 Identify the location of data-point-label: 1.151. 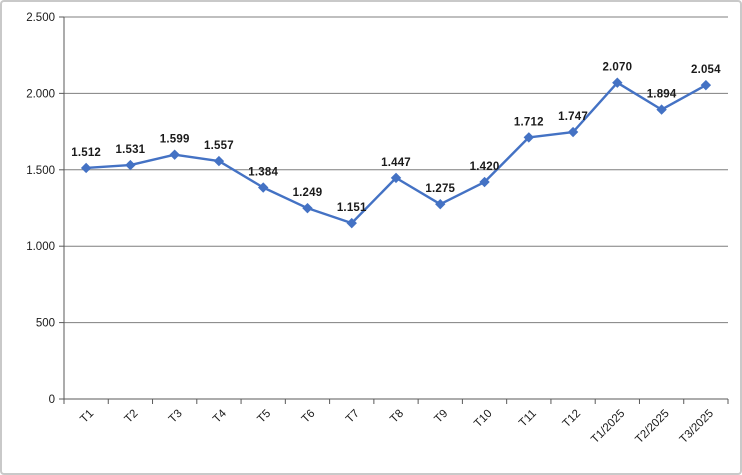
(352, 208).